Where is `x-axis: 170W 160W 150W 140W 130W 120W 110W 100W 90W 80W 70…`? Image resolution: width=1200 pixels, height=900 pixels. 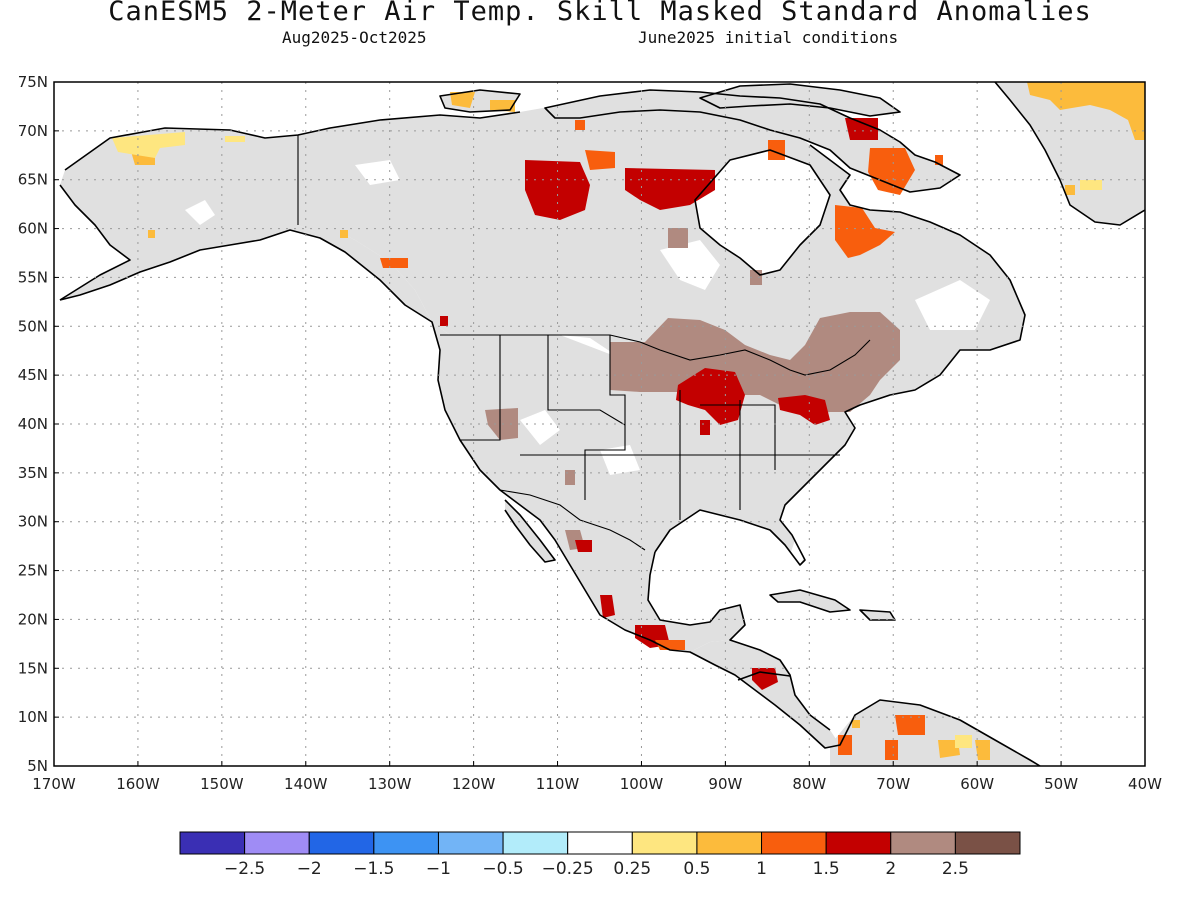 x-axis: 170W 160W 150W 140W 130W 120W 110W 100W 90W 80W 70… is located at coordinates (597, 777).